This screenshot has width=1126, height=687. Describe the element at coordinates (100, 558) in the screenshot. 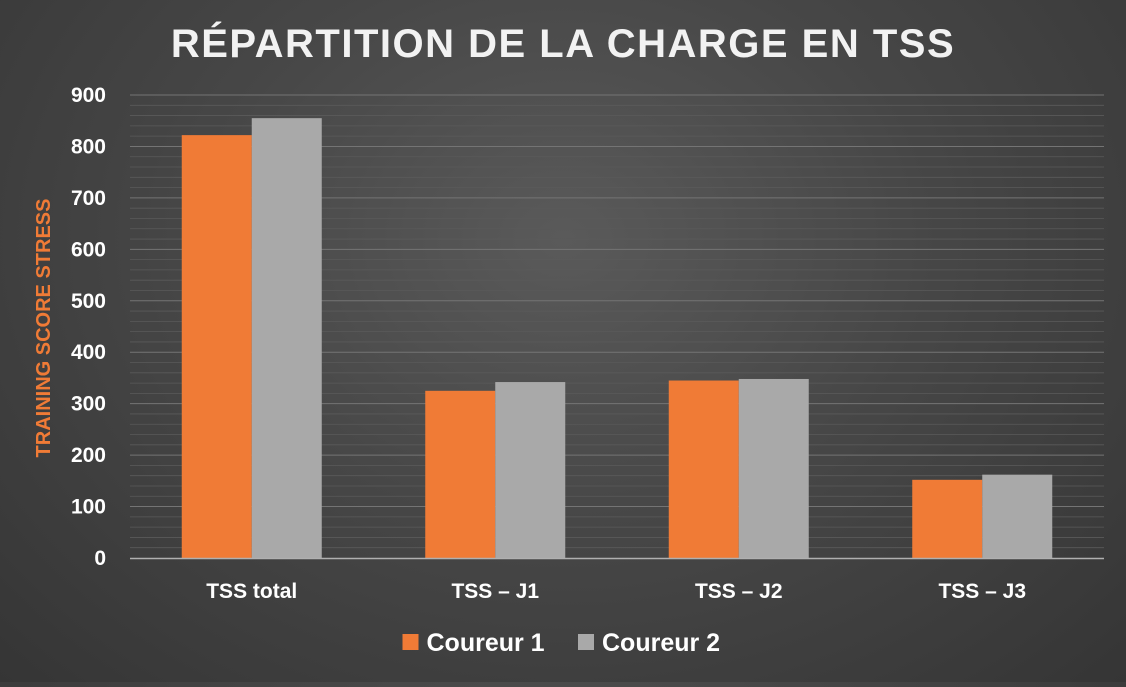

I see `y-tick-label: 0` at that location.